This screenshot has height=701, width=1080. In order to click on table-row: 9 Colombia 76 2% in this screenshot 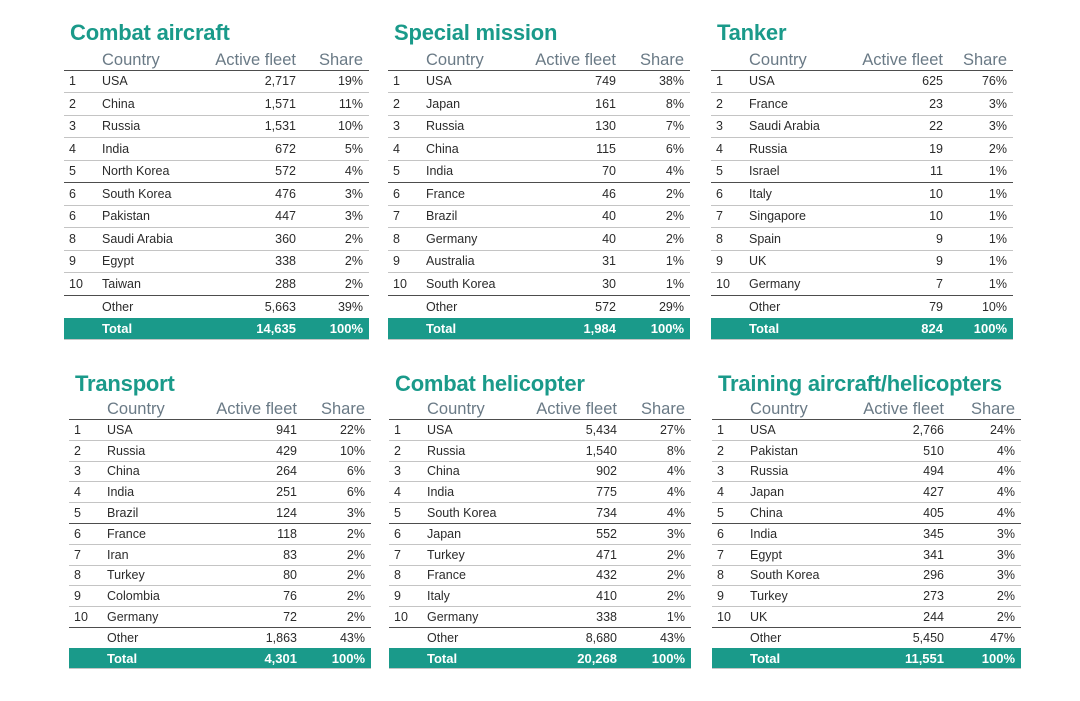, I will do `click(220, 596)`.